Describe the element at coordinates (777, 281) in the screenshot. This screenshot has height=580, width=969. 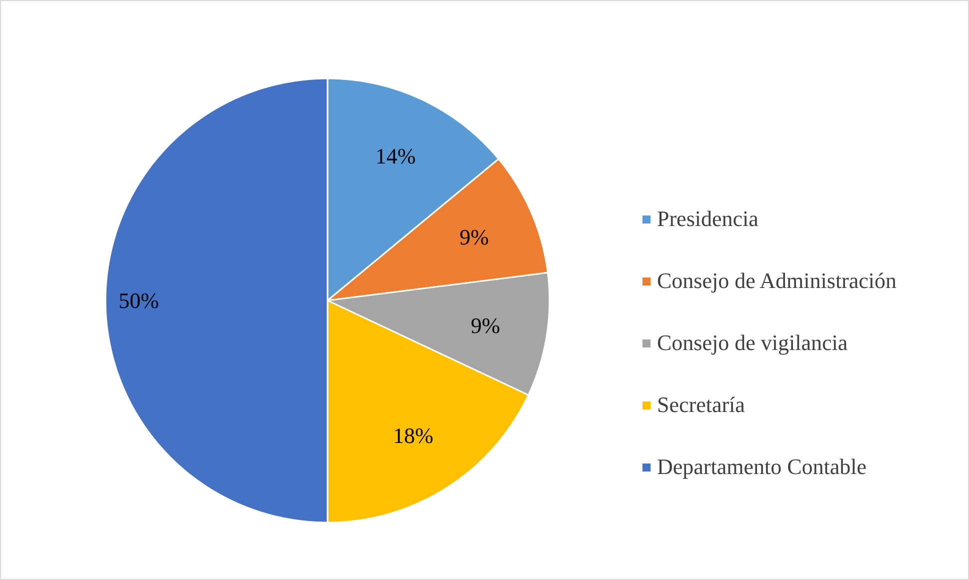
I see `legend-label: Consejo de Administración` at that location.